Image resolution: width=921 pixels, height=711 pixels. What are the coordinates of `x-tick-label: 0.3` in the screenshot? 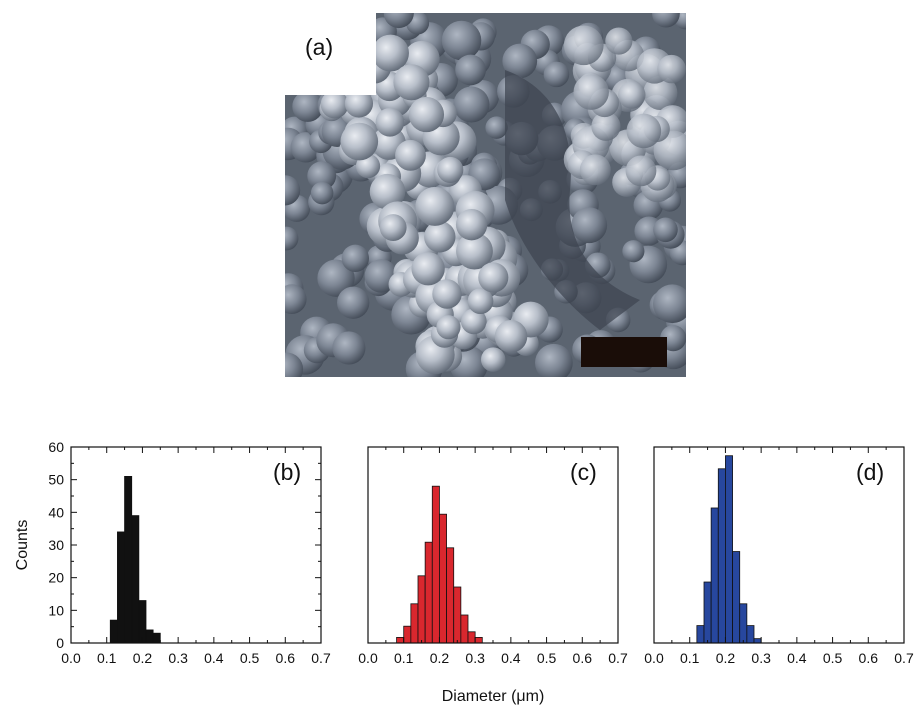 It's located at (178, 658).